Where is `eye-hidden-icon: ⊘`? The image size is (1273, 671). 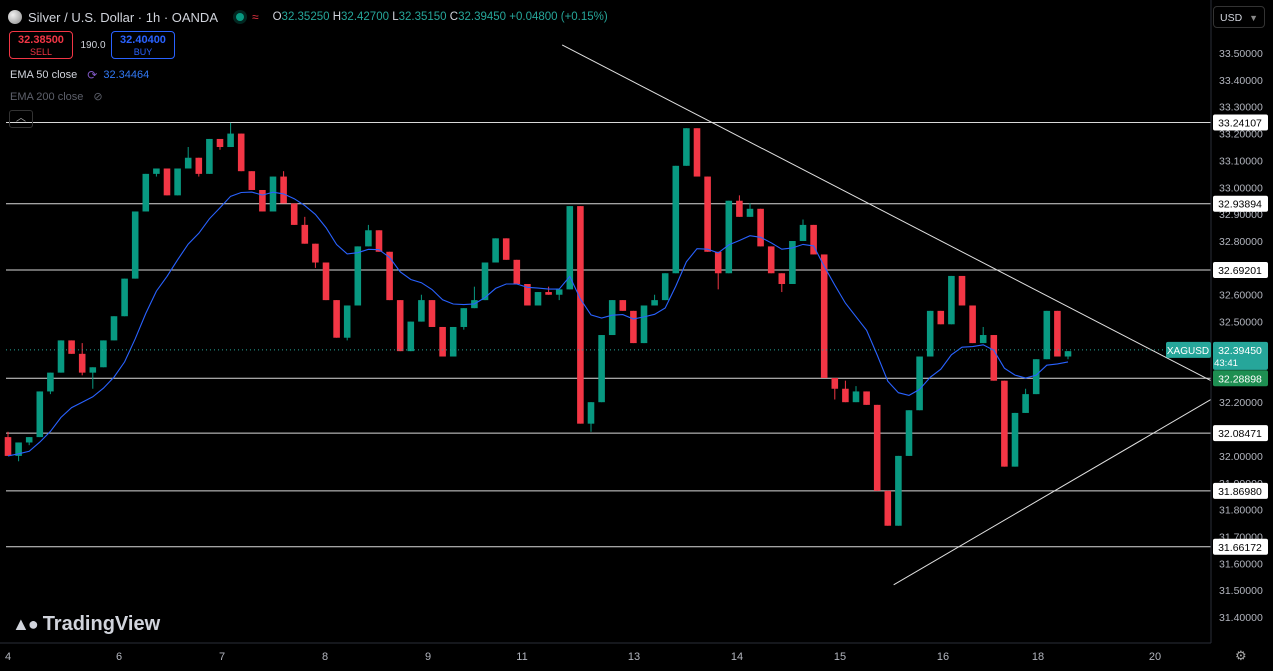
eye-hidden-icon: ⊘ is located at coordinates (98, 97).